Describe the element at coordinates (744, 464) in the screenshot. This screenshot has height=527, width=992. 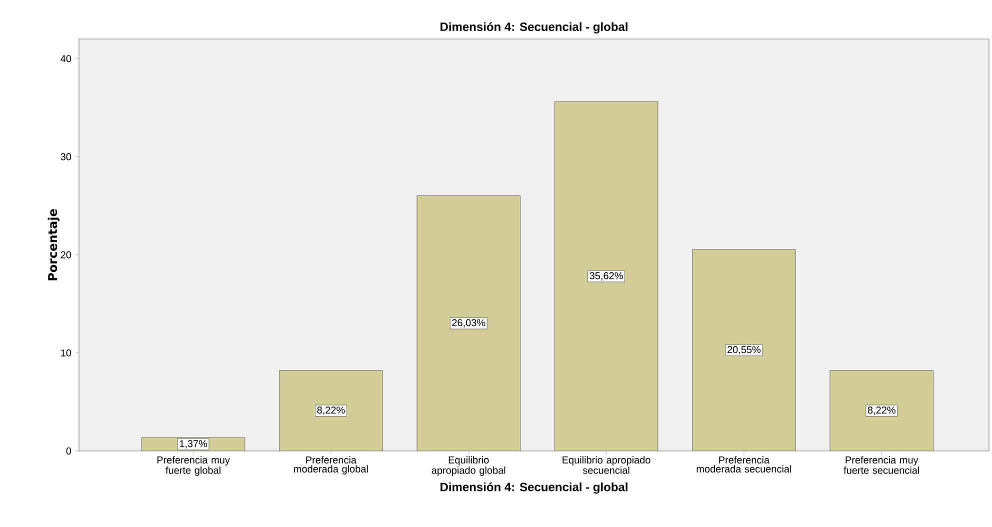
I see `x-tick-label: Preferencia moderada secuencial` at that location.